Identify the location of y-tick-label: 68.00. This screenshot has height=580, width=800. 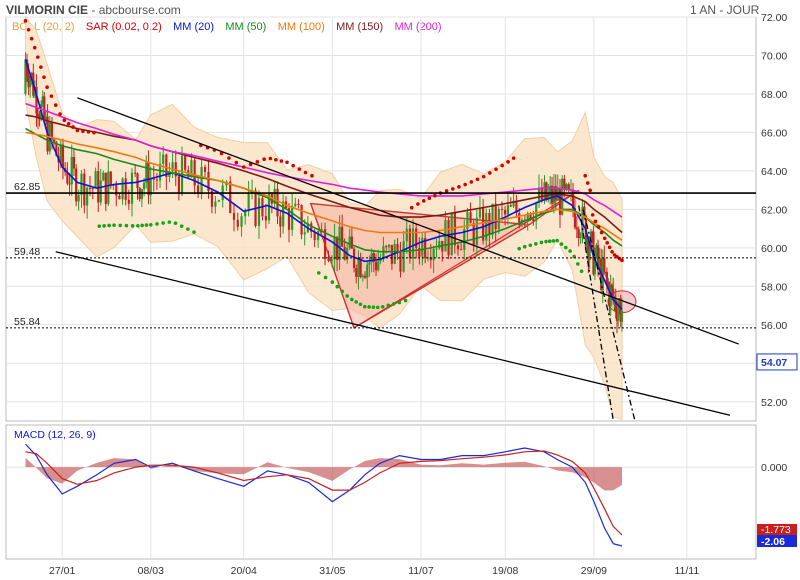
(774, 95).